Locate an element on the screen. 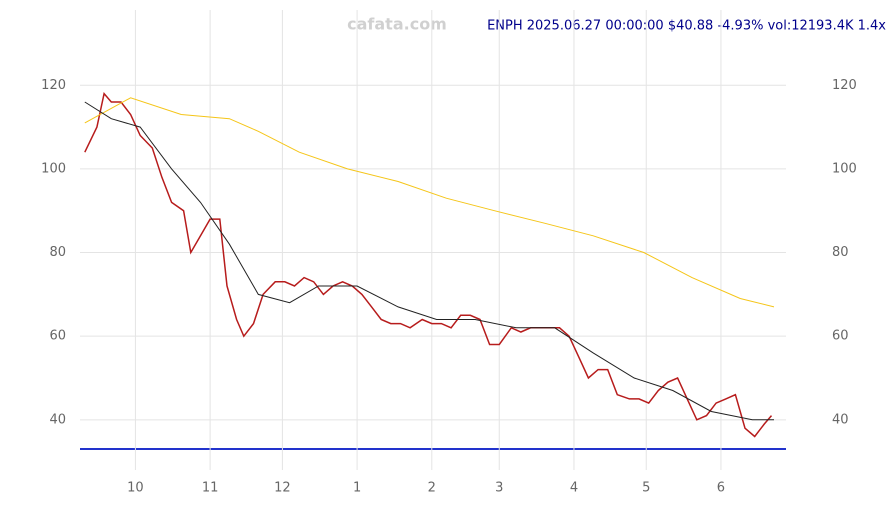 The height and width of the screenshot is (505, 896). y-tick-label: 60 is located at coordinates (57, 336).